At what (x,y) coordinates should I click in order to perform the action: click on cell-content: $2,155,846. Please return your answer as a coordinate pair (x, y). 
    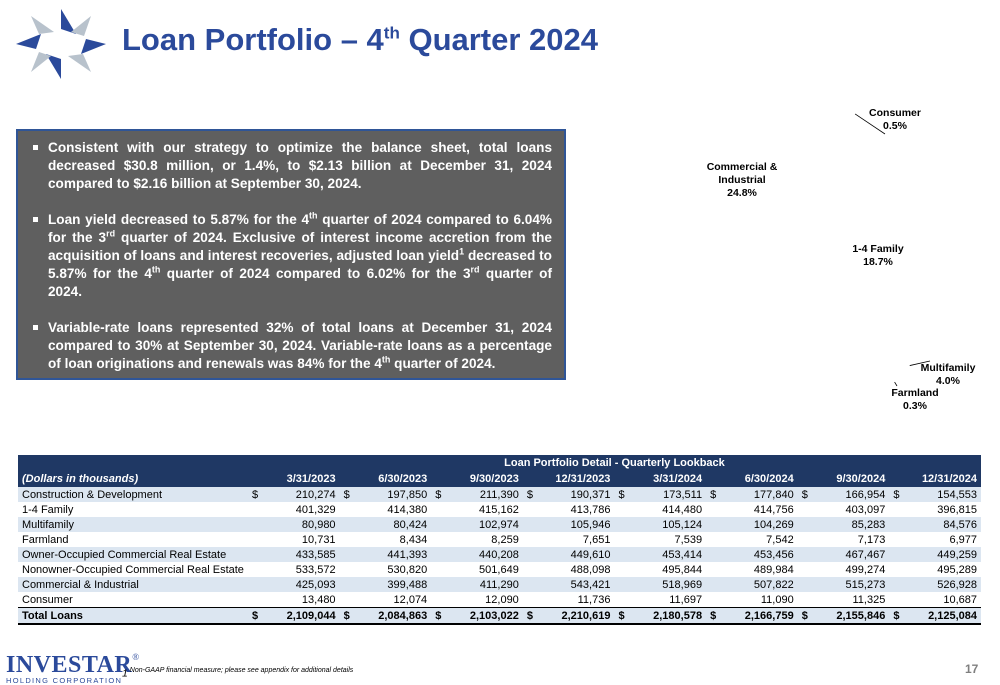
    Looking at the image, I should click on (844, 616).